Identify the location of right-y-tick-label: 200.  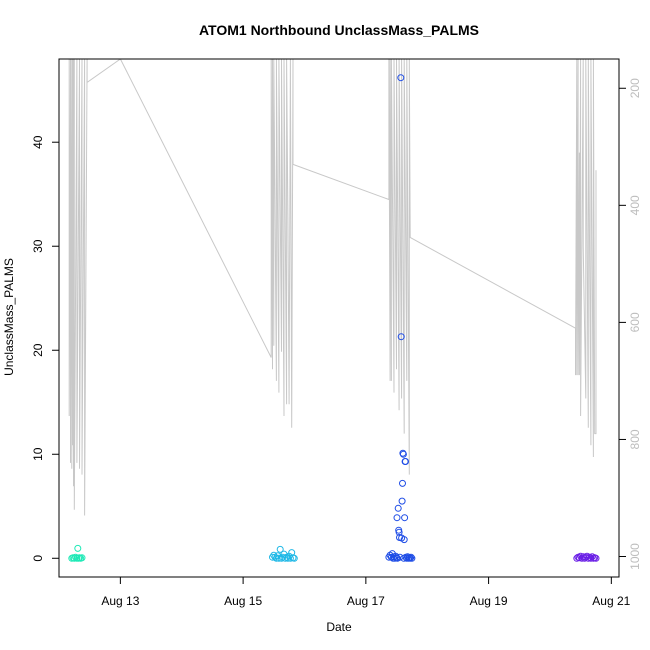
(635, 88).